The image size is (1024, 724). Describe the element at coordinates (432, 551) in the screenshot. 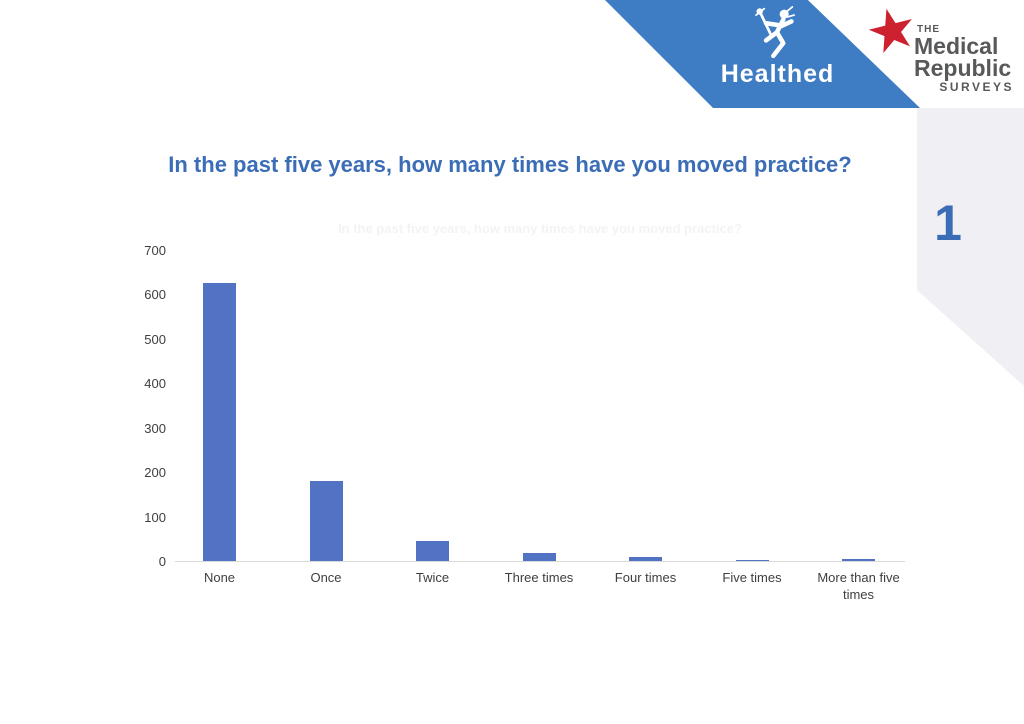

I see `bar-twice` at that location.